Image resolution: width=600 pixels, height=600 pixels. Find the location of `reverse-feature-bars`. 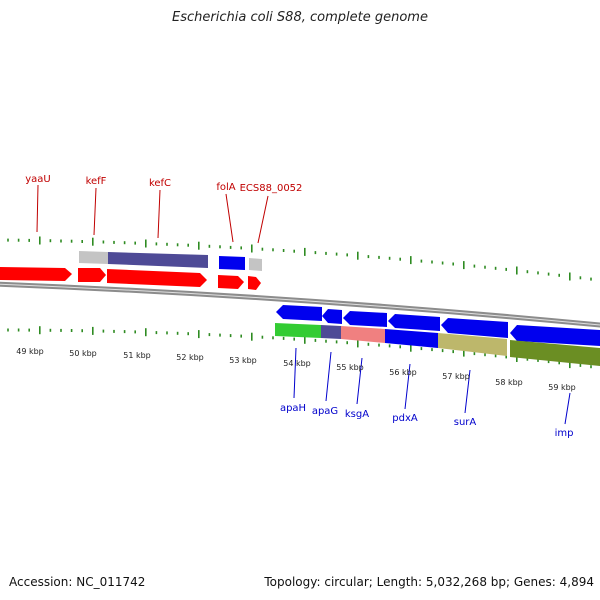

reverse-feature-bars is located at coordinates (437, 344).